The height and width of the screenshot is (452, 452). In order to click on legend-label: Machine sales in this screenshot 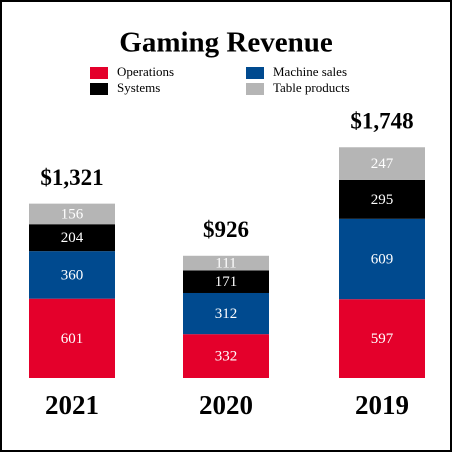, I will do `click(310, 71)`.